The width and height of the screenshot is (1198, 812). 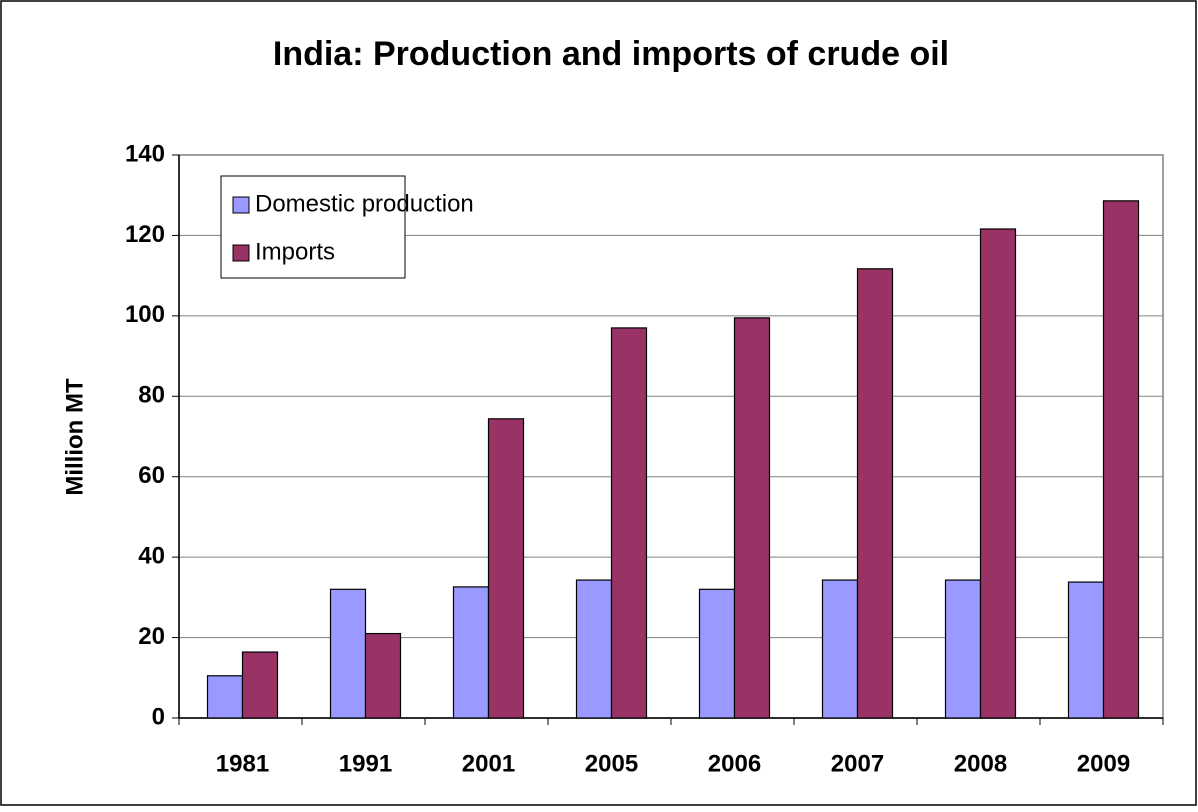 What do you see at coordinates (365, 763) in the screenshot?
I see `x-tick-label: 1991` at bounding box center [365, 763].